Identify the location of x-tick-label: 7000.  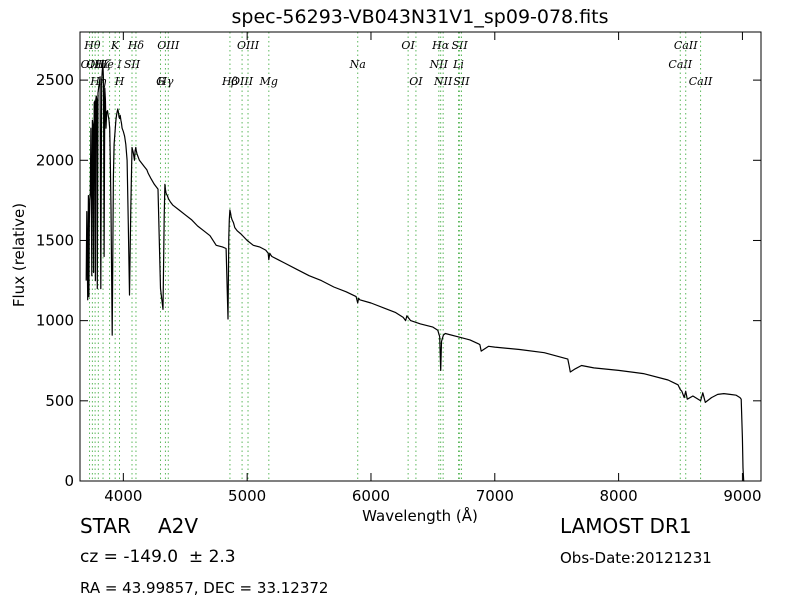
(495, 496).